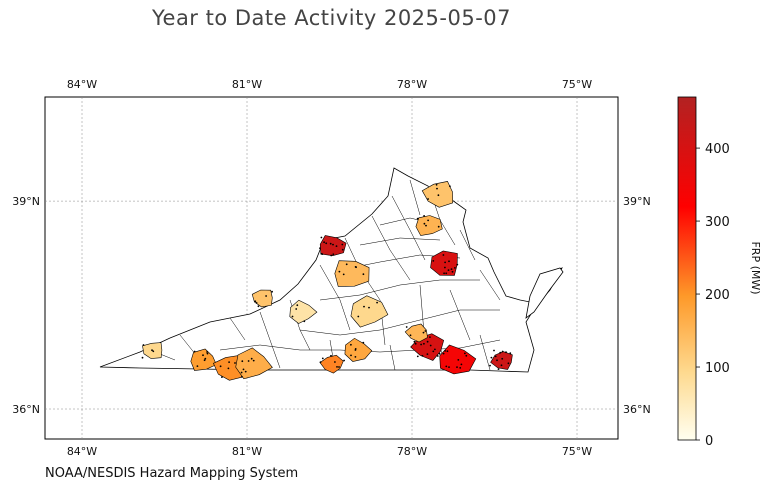 This screenshot has width=769, height=492. Describe the element at coordinates (687, 268) in the screenshot. I see `colorbar-gradient` at that location.